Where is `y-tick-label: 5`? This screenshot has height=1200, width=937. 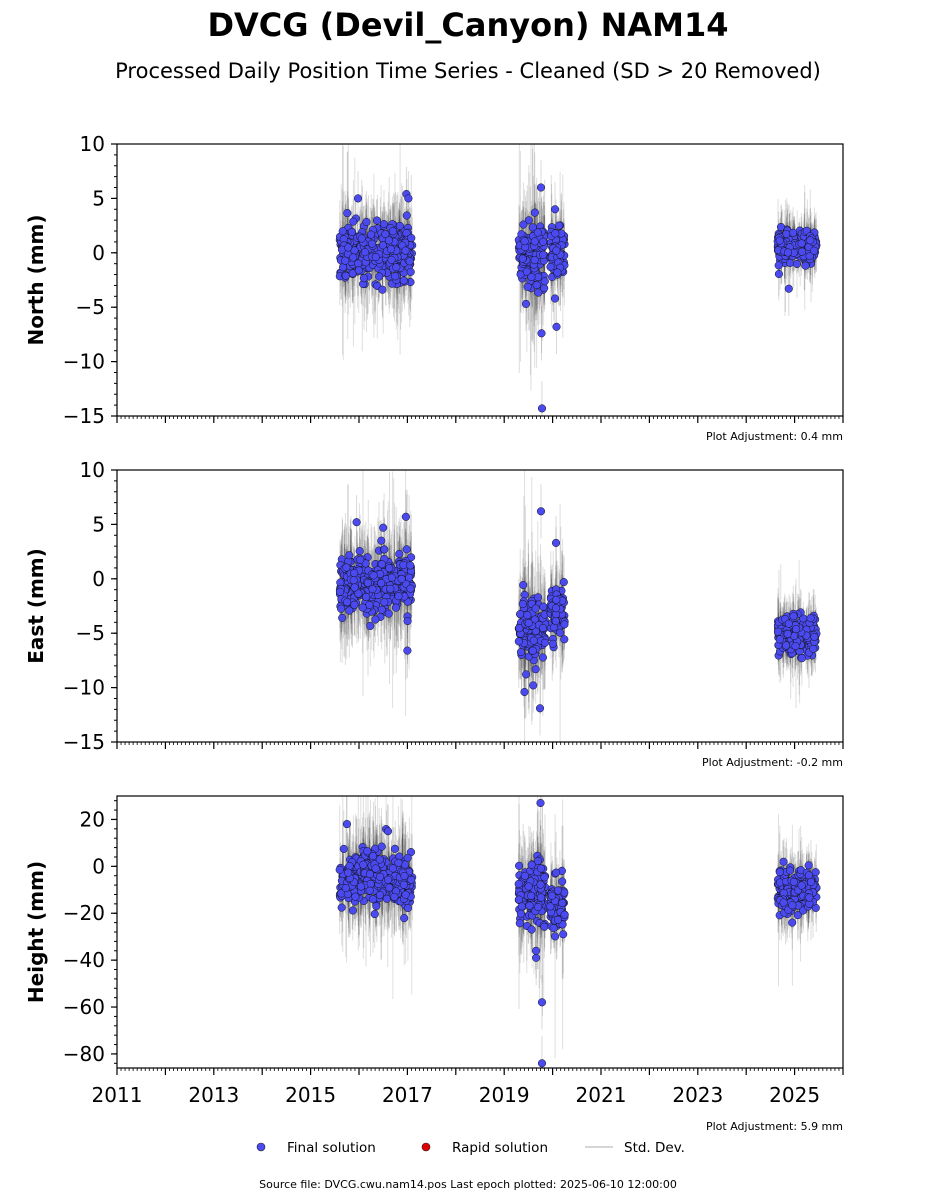
y-tick-label: 5 is located at coordinates (98, 198).